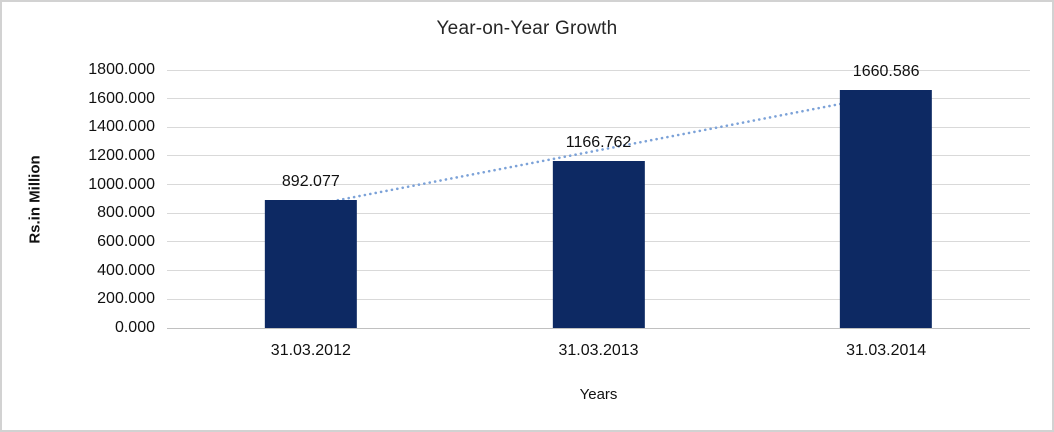 This screenshot has height=432, width=1054. What do you see at coordinates (121, 127) in the screenshot?
I see `y-tick-label: 1400.000` at bounding box center [121, 127].